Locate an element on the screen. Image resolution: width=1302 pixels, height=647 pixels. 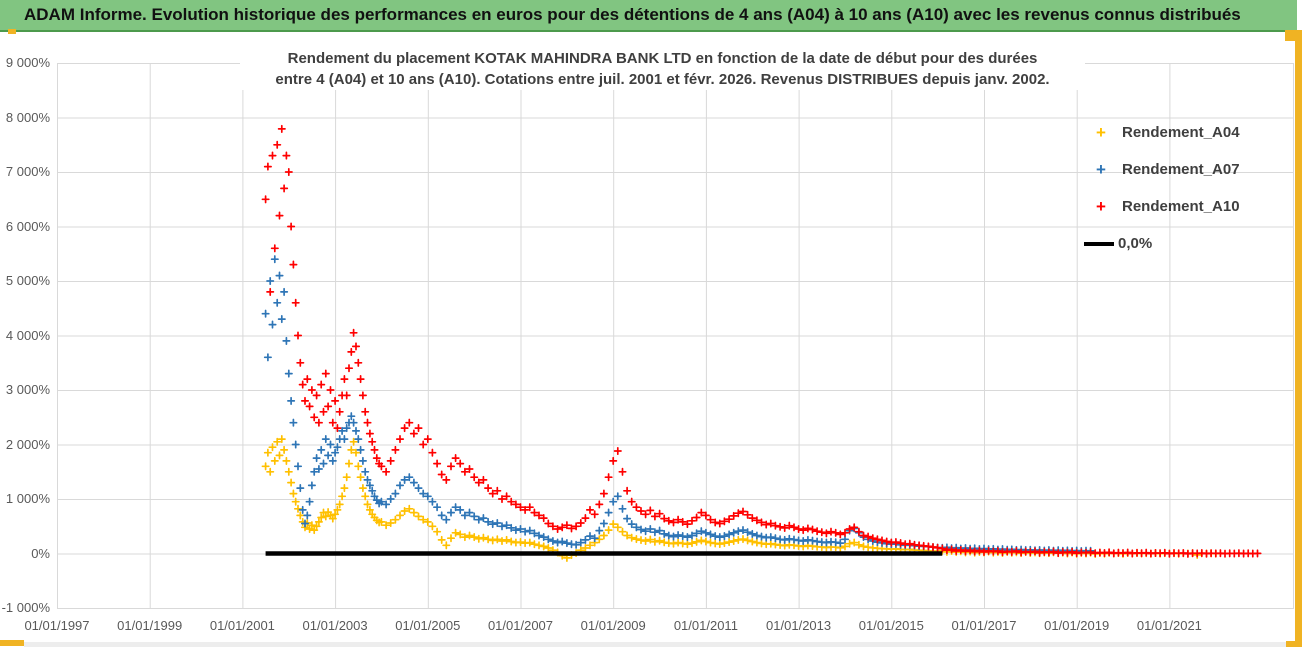
legend-item-rendement-a07: + Rendement_A07 is located at coordinates (1184, 169).